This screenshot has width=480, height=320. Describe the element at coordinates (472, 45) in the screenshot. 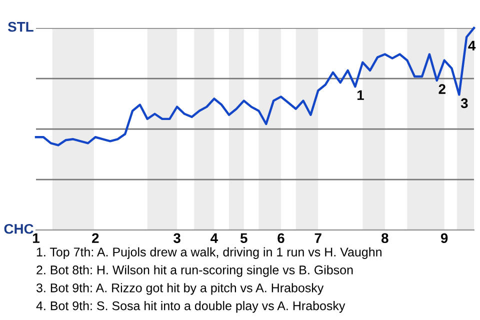

I see `annotation: 4` at that location.